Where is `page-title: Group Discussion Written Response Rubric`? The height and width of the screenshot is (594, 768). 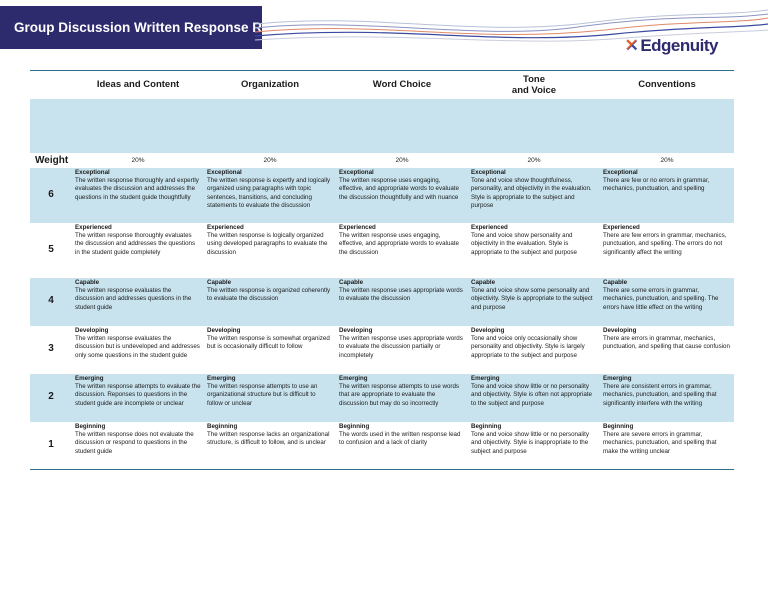 page-title: Group Discussion Written Response Rubric is located at coordinates (155, 27).